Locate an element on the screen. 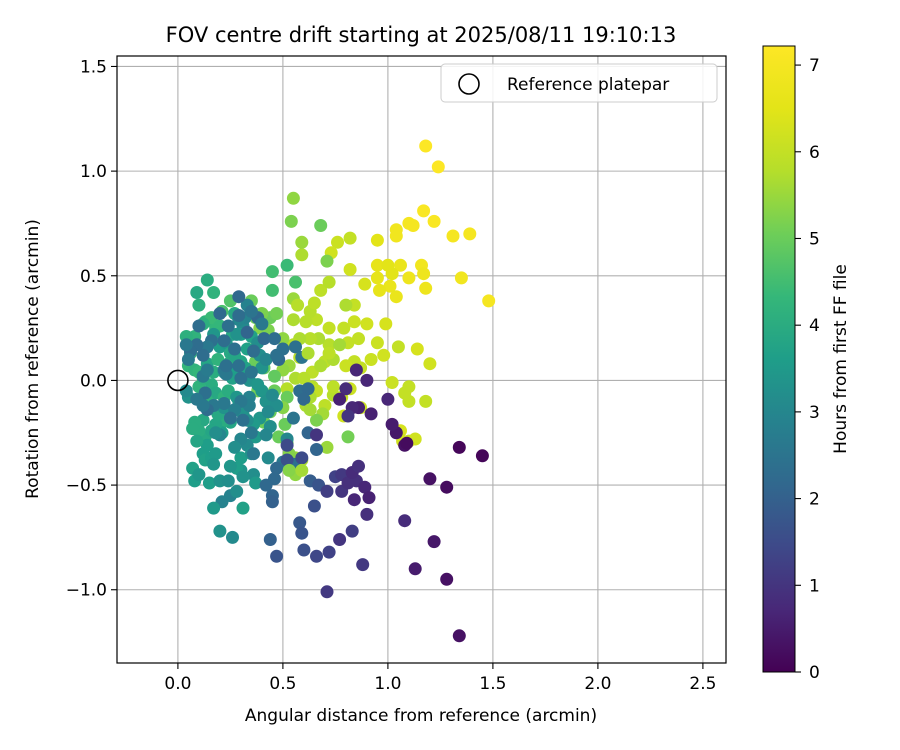  legend-label-reference-platepar: Reference platepar is located at coordinates (588, 85).